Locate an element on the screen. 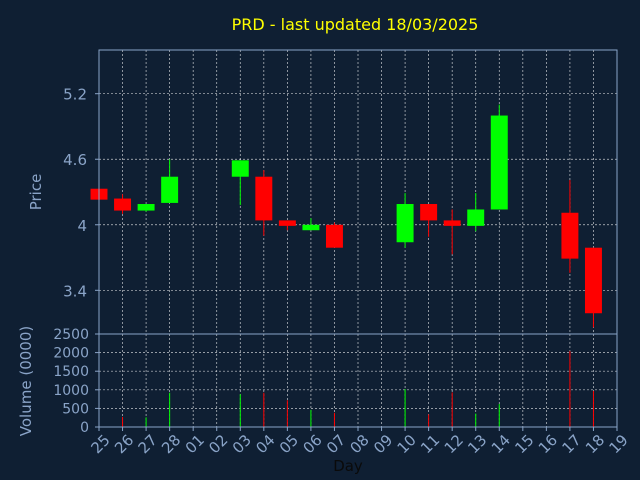  price-axis-label: Price is located at coordinates (36, 192).